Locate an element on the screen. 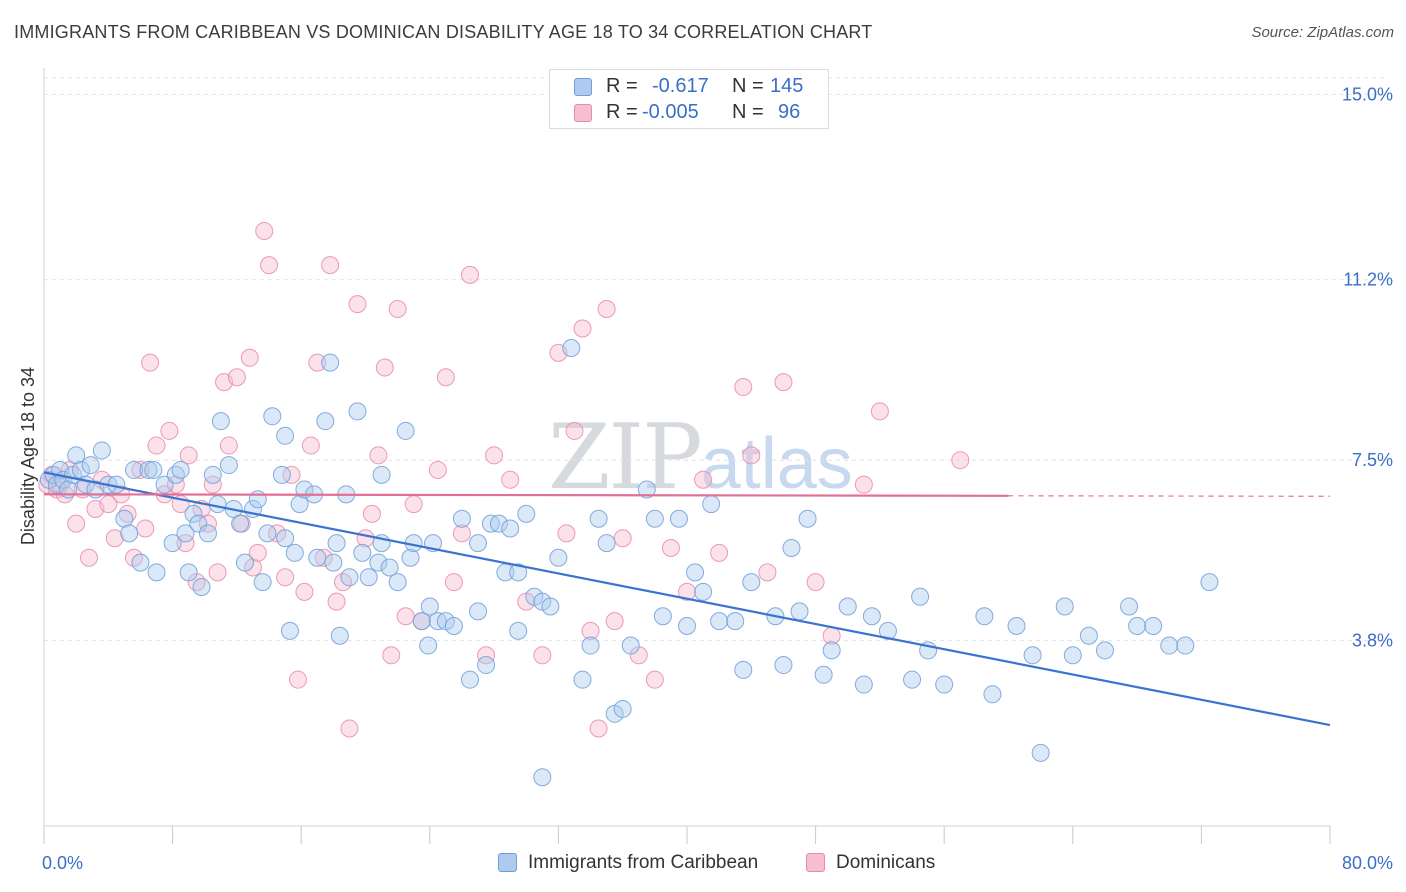 This screenshot has width=1406, height=892. y-tick-label: 3.8% is located at coordinates (1372, 641).